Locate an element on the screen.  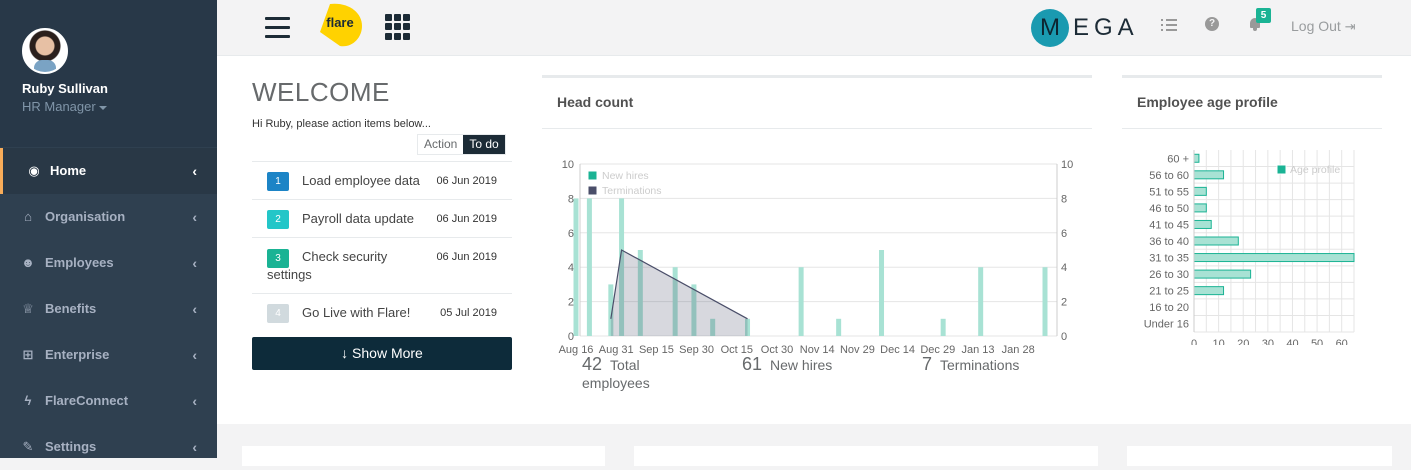
x-tick: Jan 13 is located at coordinates (977, 350).